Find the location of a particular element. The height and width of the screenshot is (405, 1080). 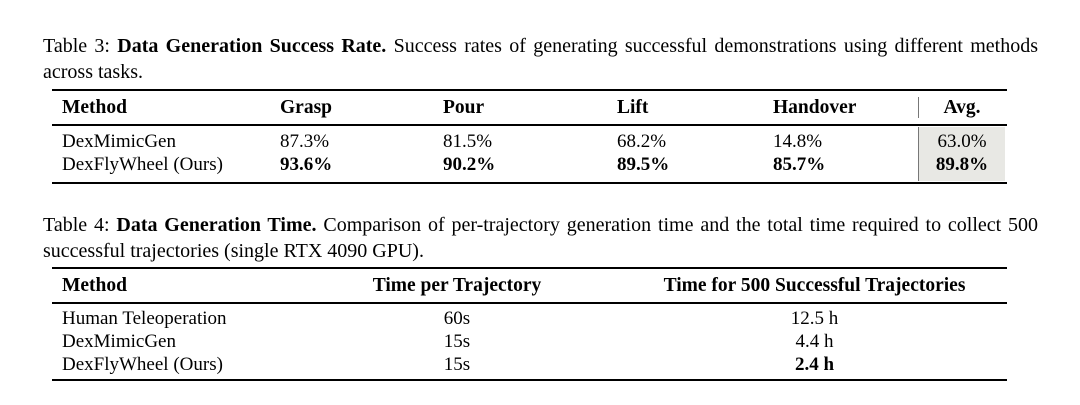

cell-avg: 89.8% is located at coordinates (962, 164).